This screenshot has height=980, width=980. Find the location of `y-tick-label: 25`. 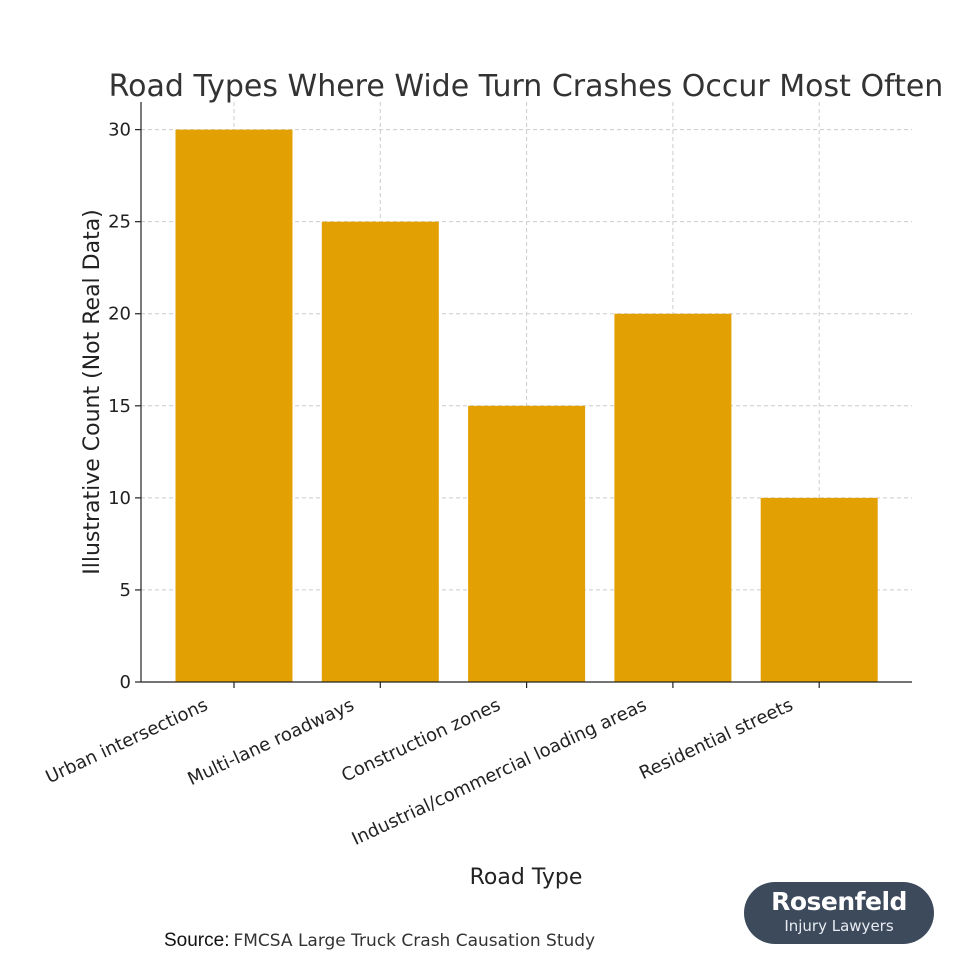

y-tick-label: 25 is located at coordinates (119, 222).